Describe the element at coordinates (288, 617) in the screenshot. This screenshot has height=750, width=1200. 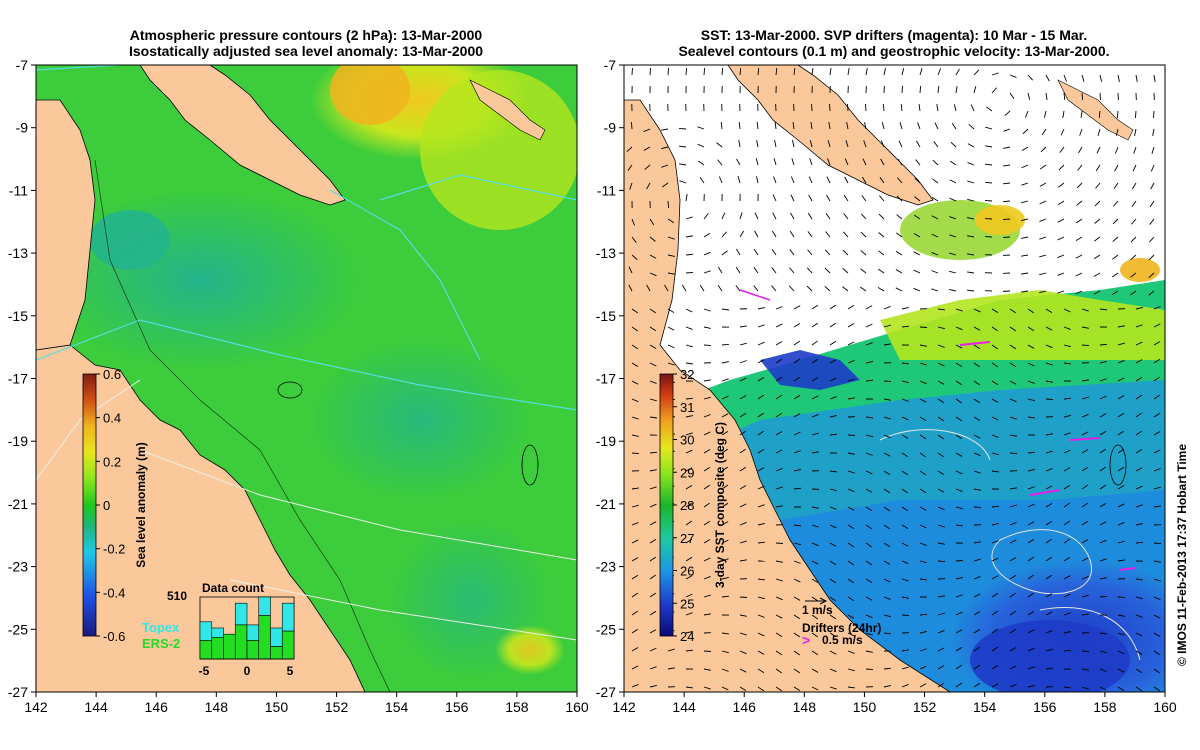
I see `inset-bar-topex` at that location.